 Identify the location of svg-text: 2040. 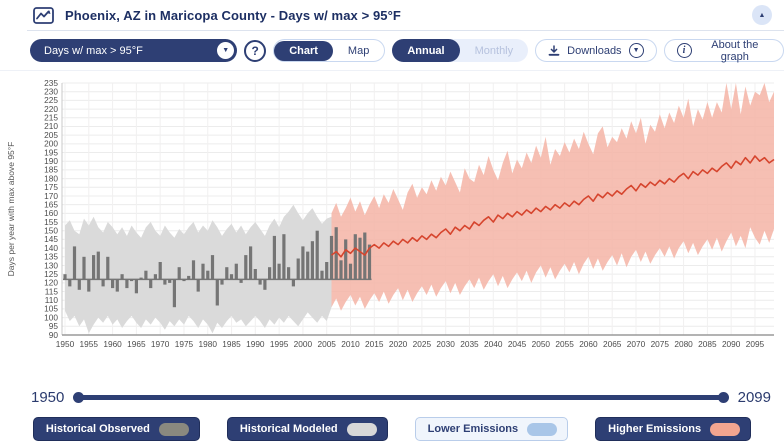
(493, 344).